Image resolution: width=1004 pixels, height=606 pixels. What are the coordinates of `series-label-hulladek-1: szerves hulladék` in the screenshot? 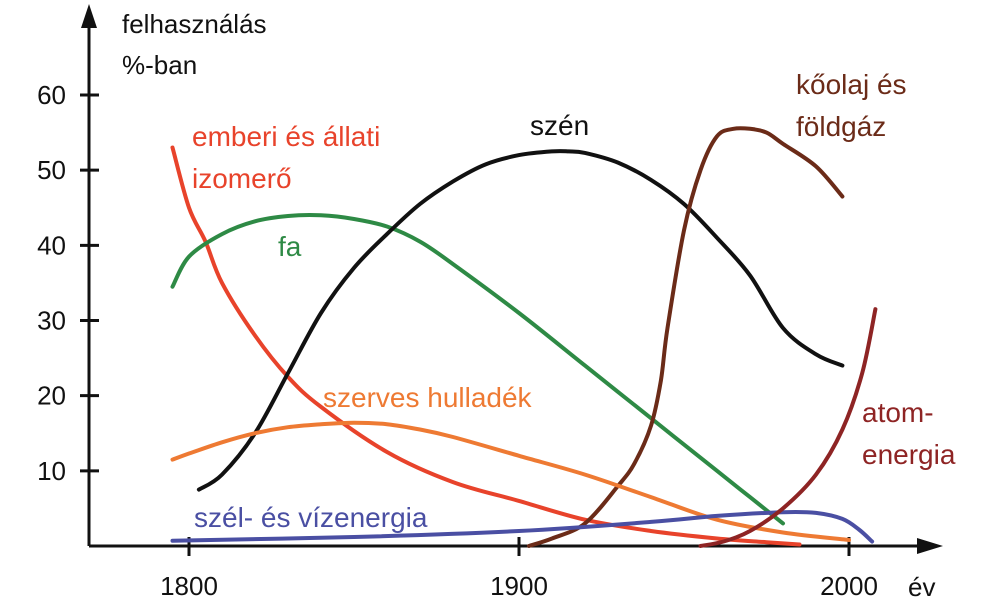 It's located at (428, 397).